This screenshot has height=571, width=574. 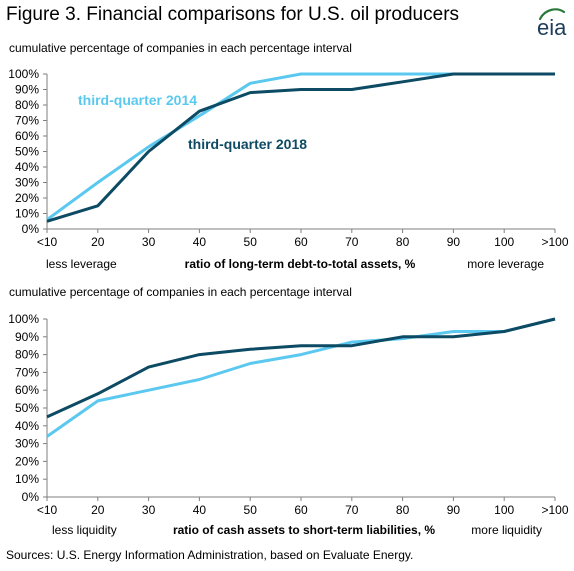 What do you see at coordinates (552, 14) in the screenshot?
I see `logo-swoosh-icon` at bounding box center [552, 14].